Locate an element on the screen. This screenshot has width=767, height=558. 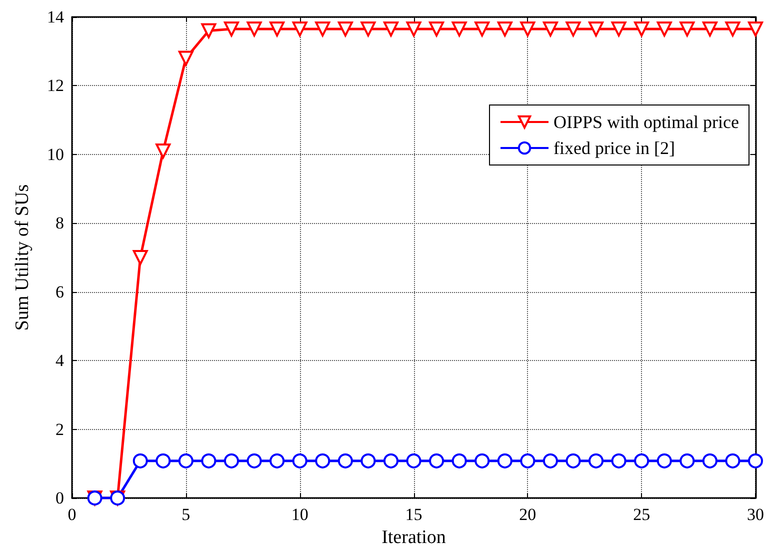
x-tick-label: 25 is located at coordinates (641, 514).